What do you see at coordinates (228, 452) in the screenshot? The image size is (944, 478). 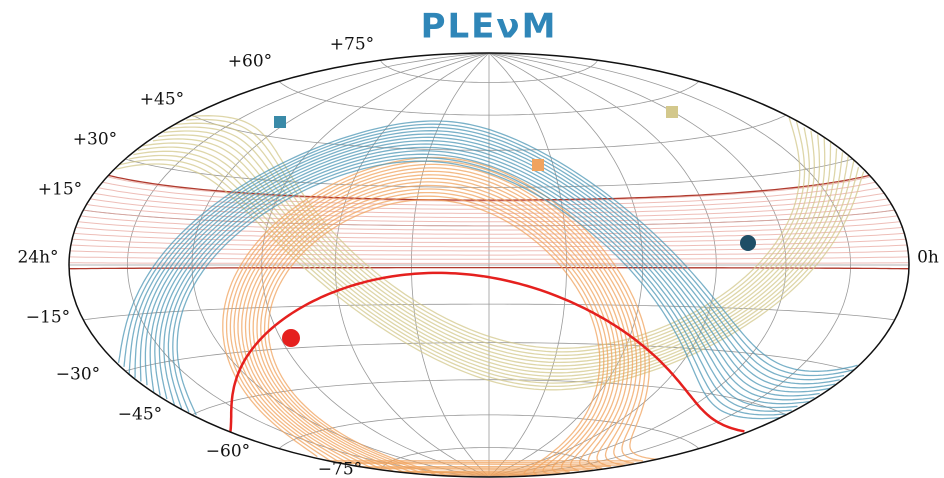 I see `latitude-label: −60°` at bounding box center [228, 452].